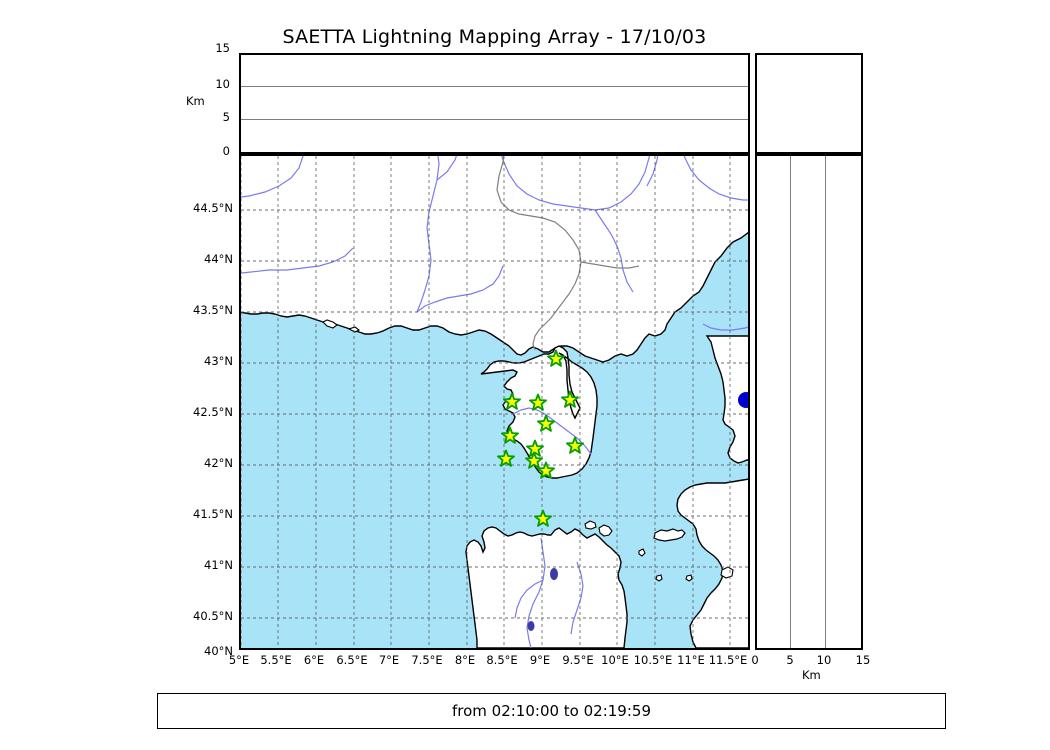  I want to click on coastline-sardinia-ne, so click(605, 530).